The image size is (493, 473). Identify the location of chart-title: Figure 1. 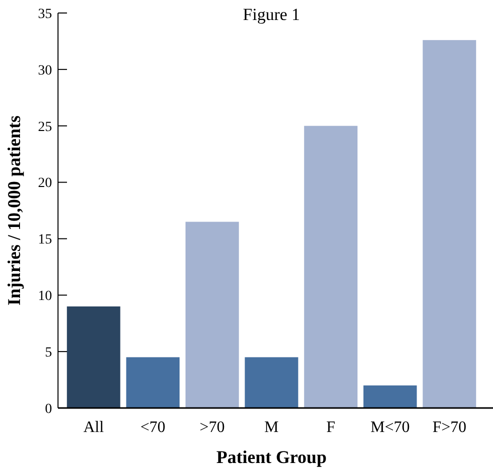
(271, 14).